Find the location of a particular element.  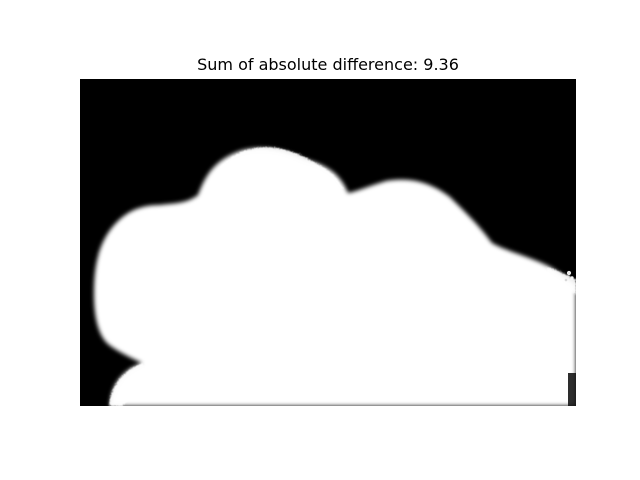

difference-value: 9.36 is located at coordinates (441, 64).